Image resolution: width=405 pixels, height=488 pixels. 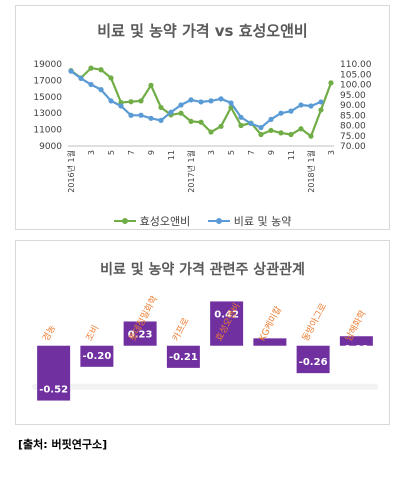 I want to click on category-label: 카프로, so click(x=180, y=329).